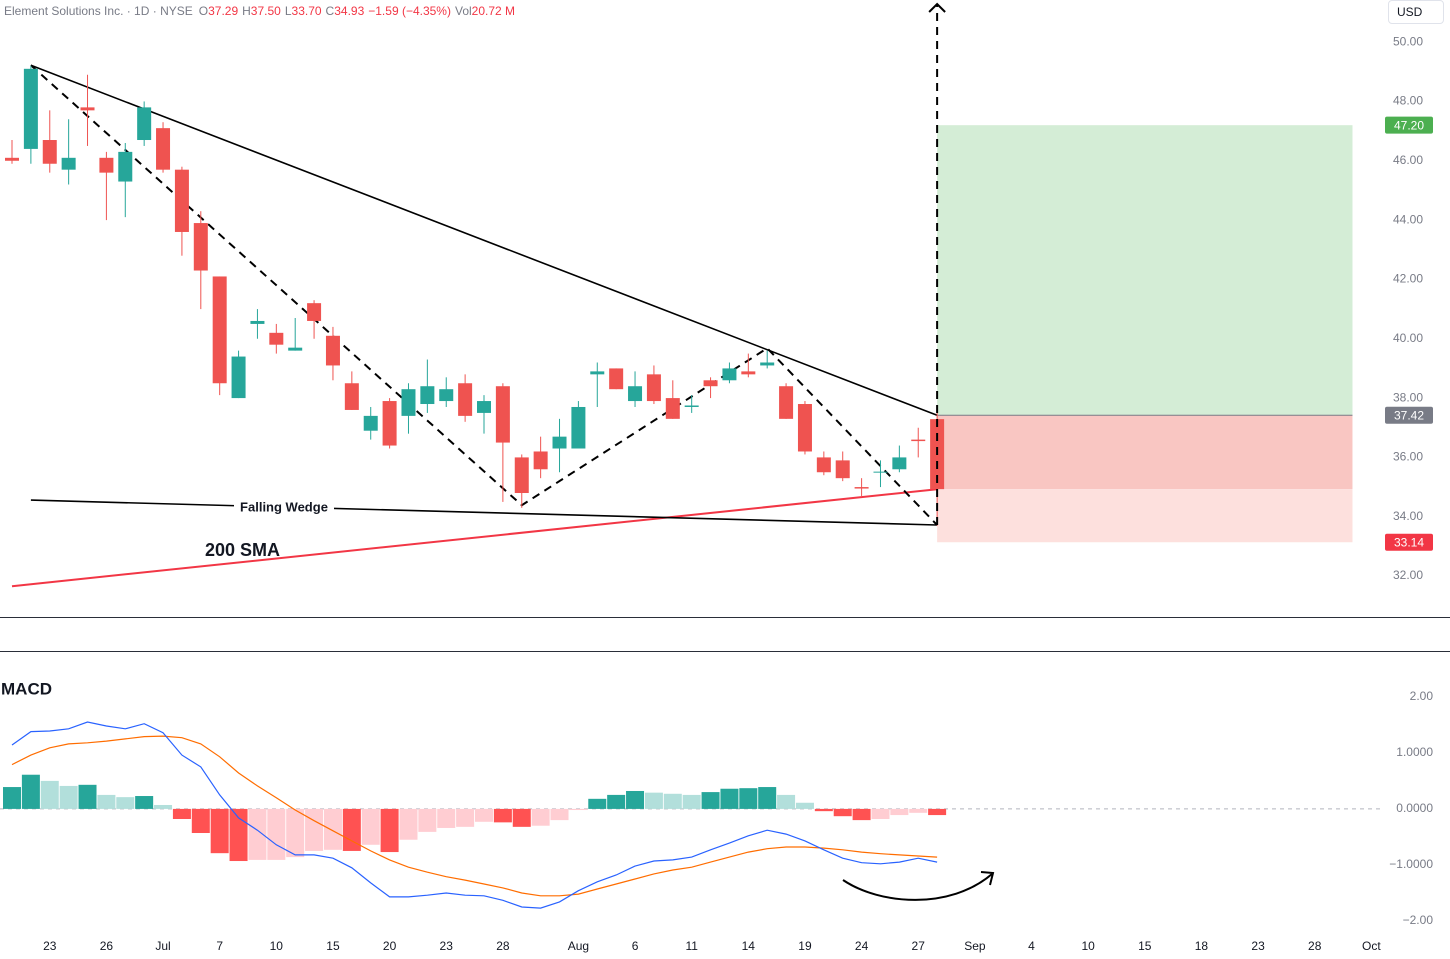  What do you see at coordinates (1408, 457) in the screenshot?
I see `y-tick-label: 36.00` at bounding box center [1408, 457].